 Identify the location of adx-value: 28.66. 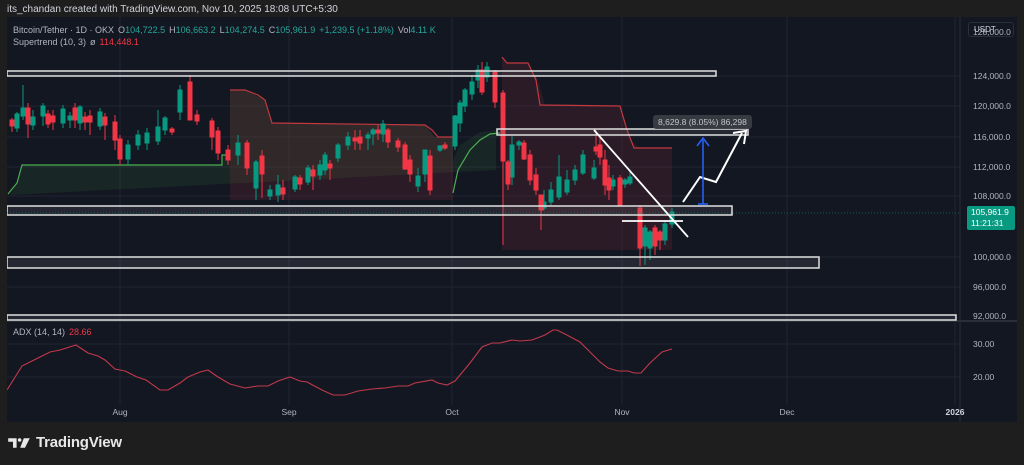
(80, 332).